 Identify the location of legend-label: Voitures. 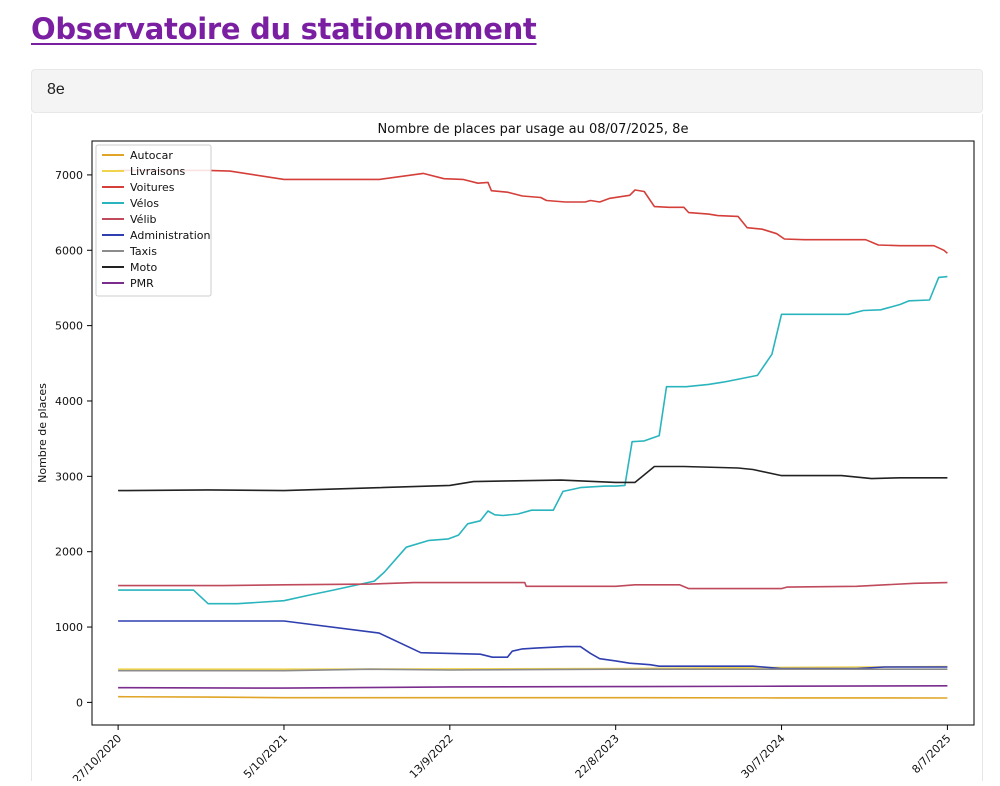
(152, 187).